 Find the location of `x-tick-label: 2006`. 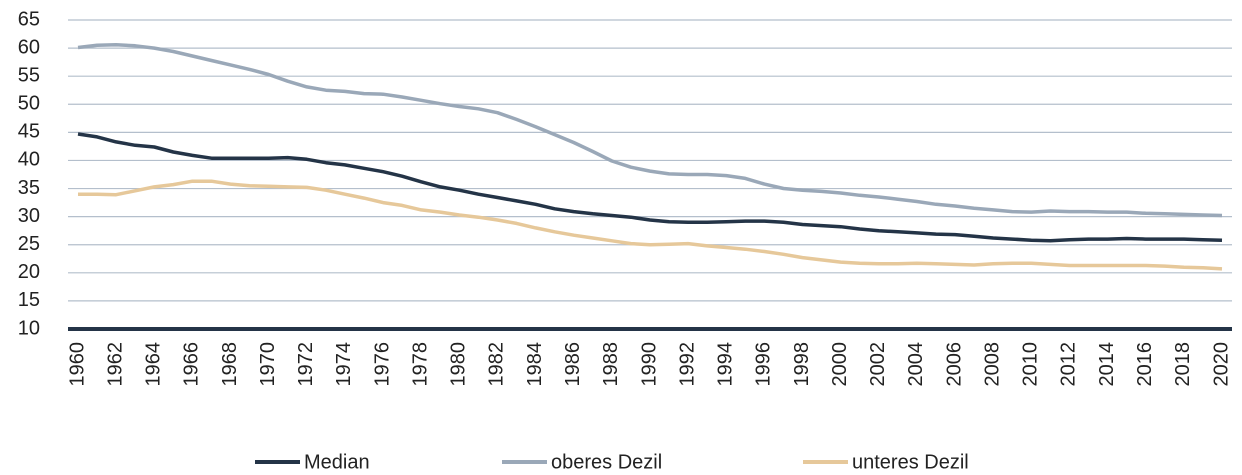

x-tick-label: 2006 is located at coordinates (954, 364).